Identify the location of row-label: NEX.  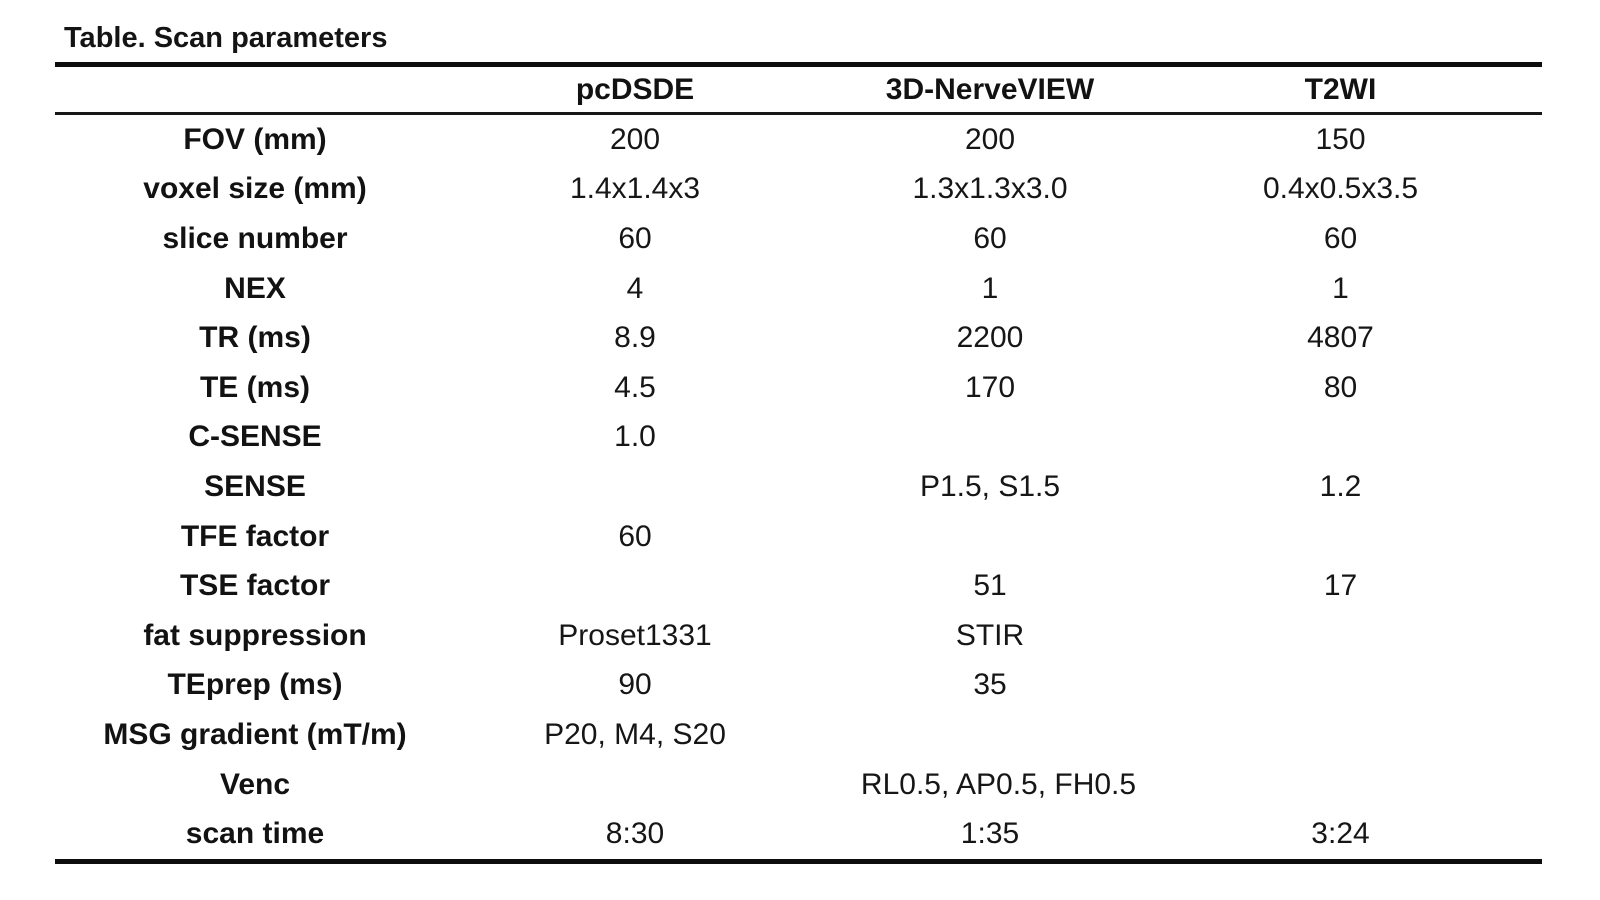
(255, 288).